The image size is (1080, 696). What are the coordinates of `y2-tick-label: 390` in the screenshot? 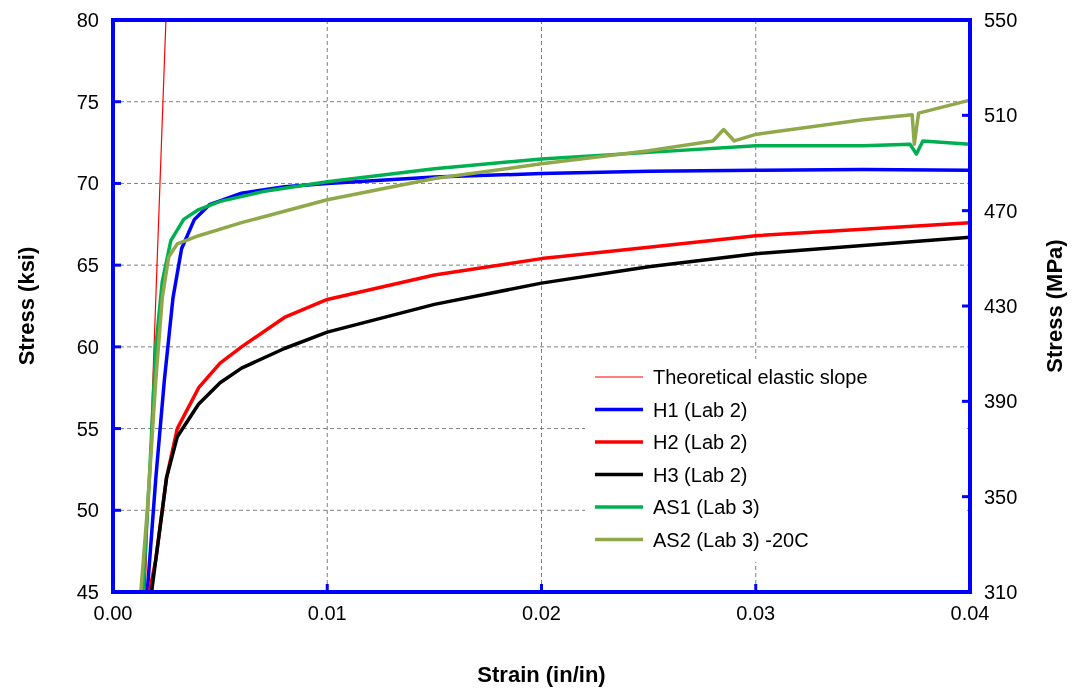 It's located at (1001, 401).